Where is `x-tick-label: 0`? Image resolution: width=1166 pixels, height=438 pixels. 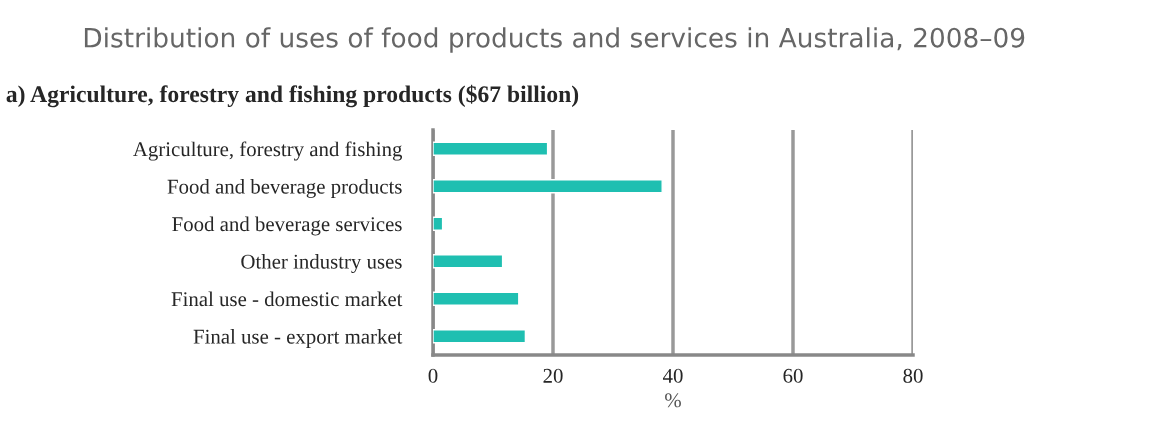
x-tick-label: 0 is located at coordinates (433, 375).